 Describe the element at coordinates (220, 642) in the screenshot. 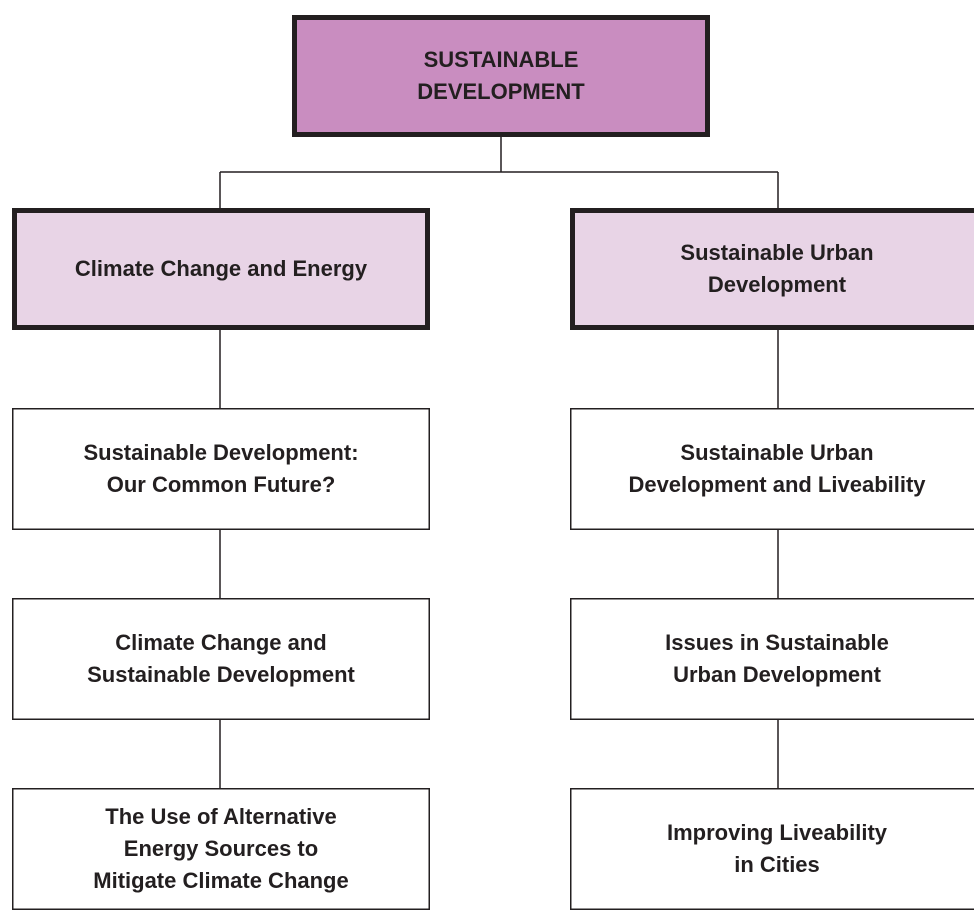

I see `topic-node-label: Climate Change and` at that location.